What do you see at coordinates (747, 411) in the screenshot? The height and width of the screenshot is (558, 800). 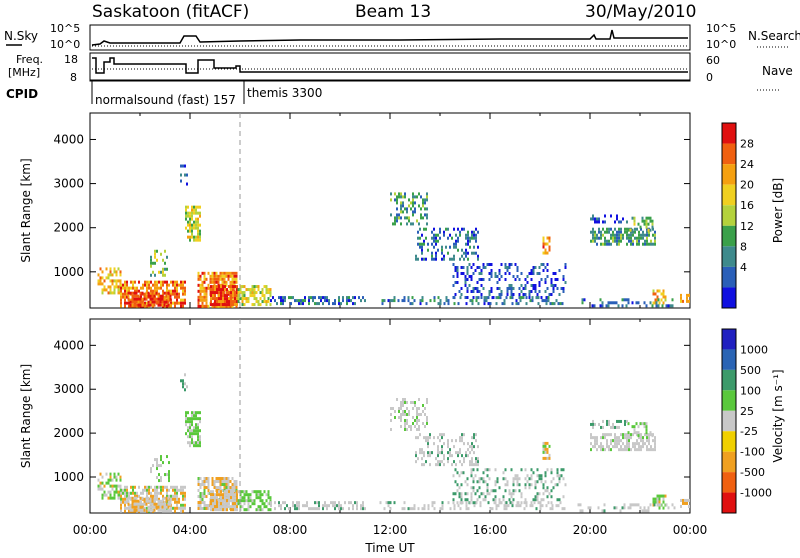 I see `colorbar-tick-label: 25` at bounding box center [747, 411].